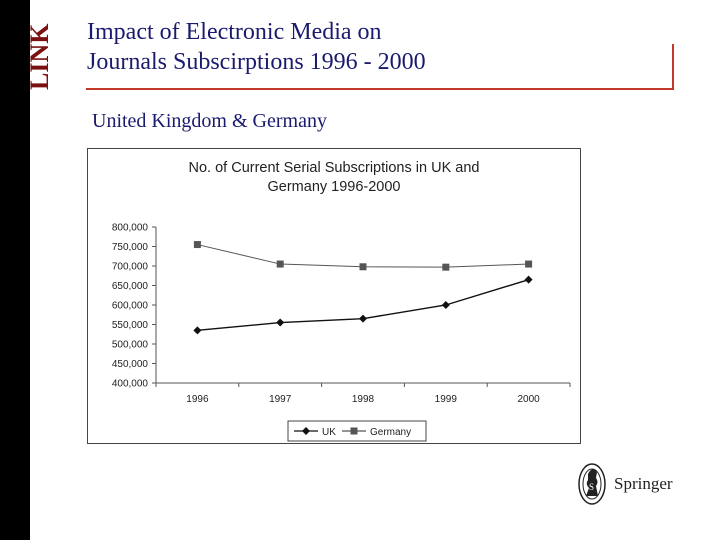 Image resolution: width=720 pixels, height=540 pixels. What do you see at coordinates (130, 228) in the screenshot?
I see `y-tick-label: 800,000` at bounding box center [130, 228].